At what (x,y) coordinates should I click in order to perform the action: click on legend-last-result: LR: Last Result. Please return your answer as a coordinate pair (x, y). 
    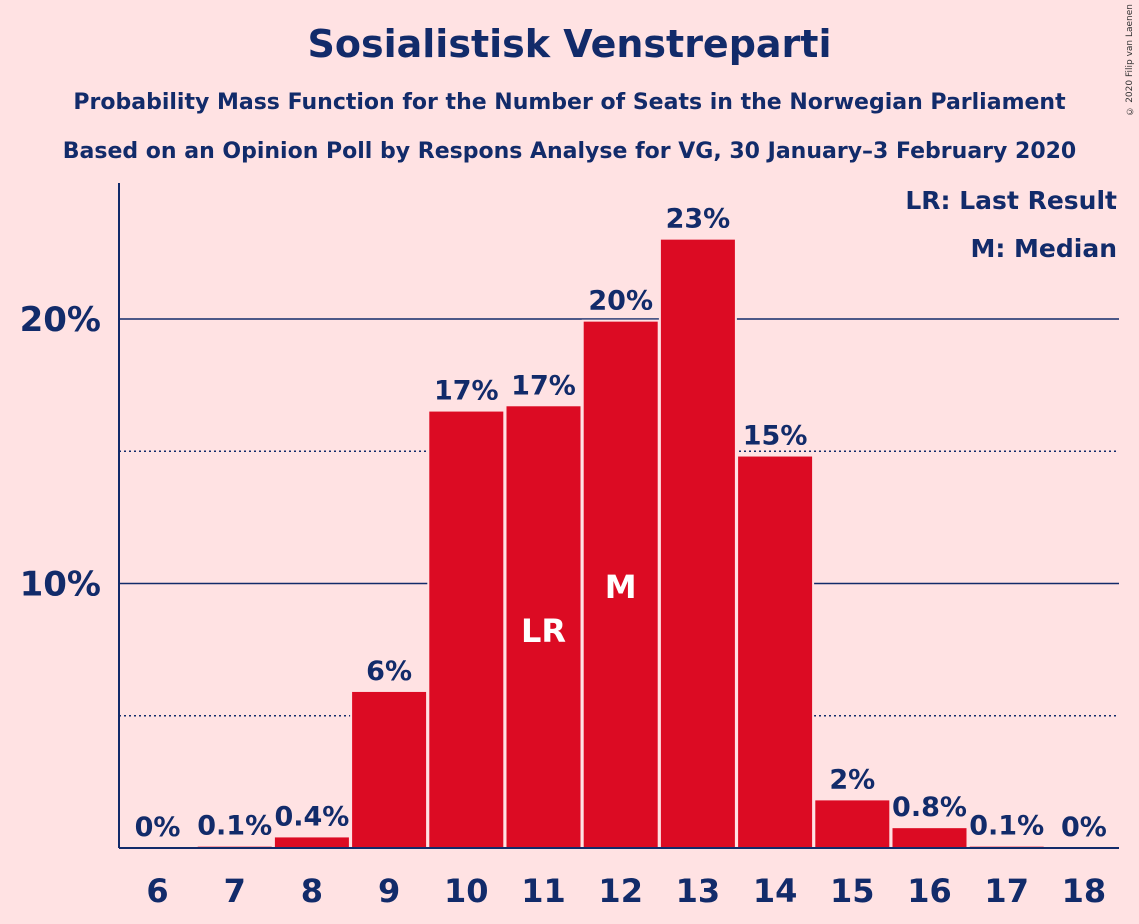
    Looking at the image, I should click on (1011, 200).